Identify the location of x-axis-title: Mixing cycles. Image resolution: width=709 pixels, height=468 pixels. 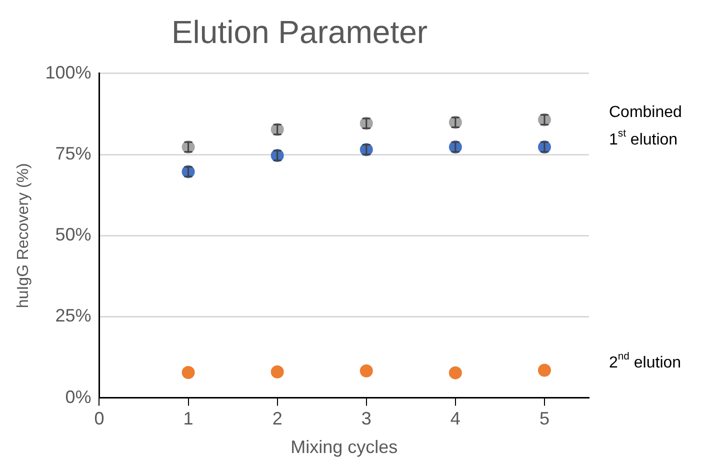
(344, 447).